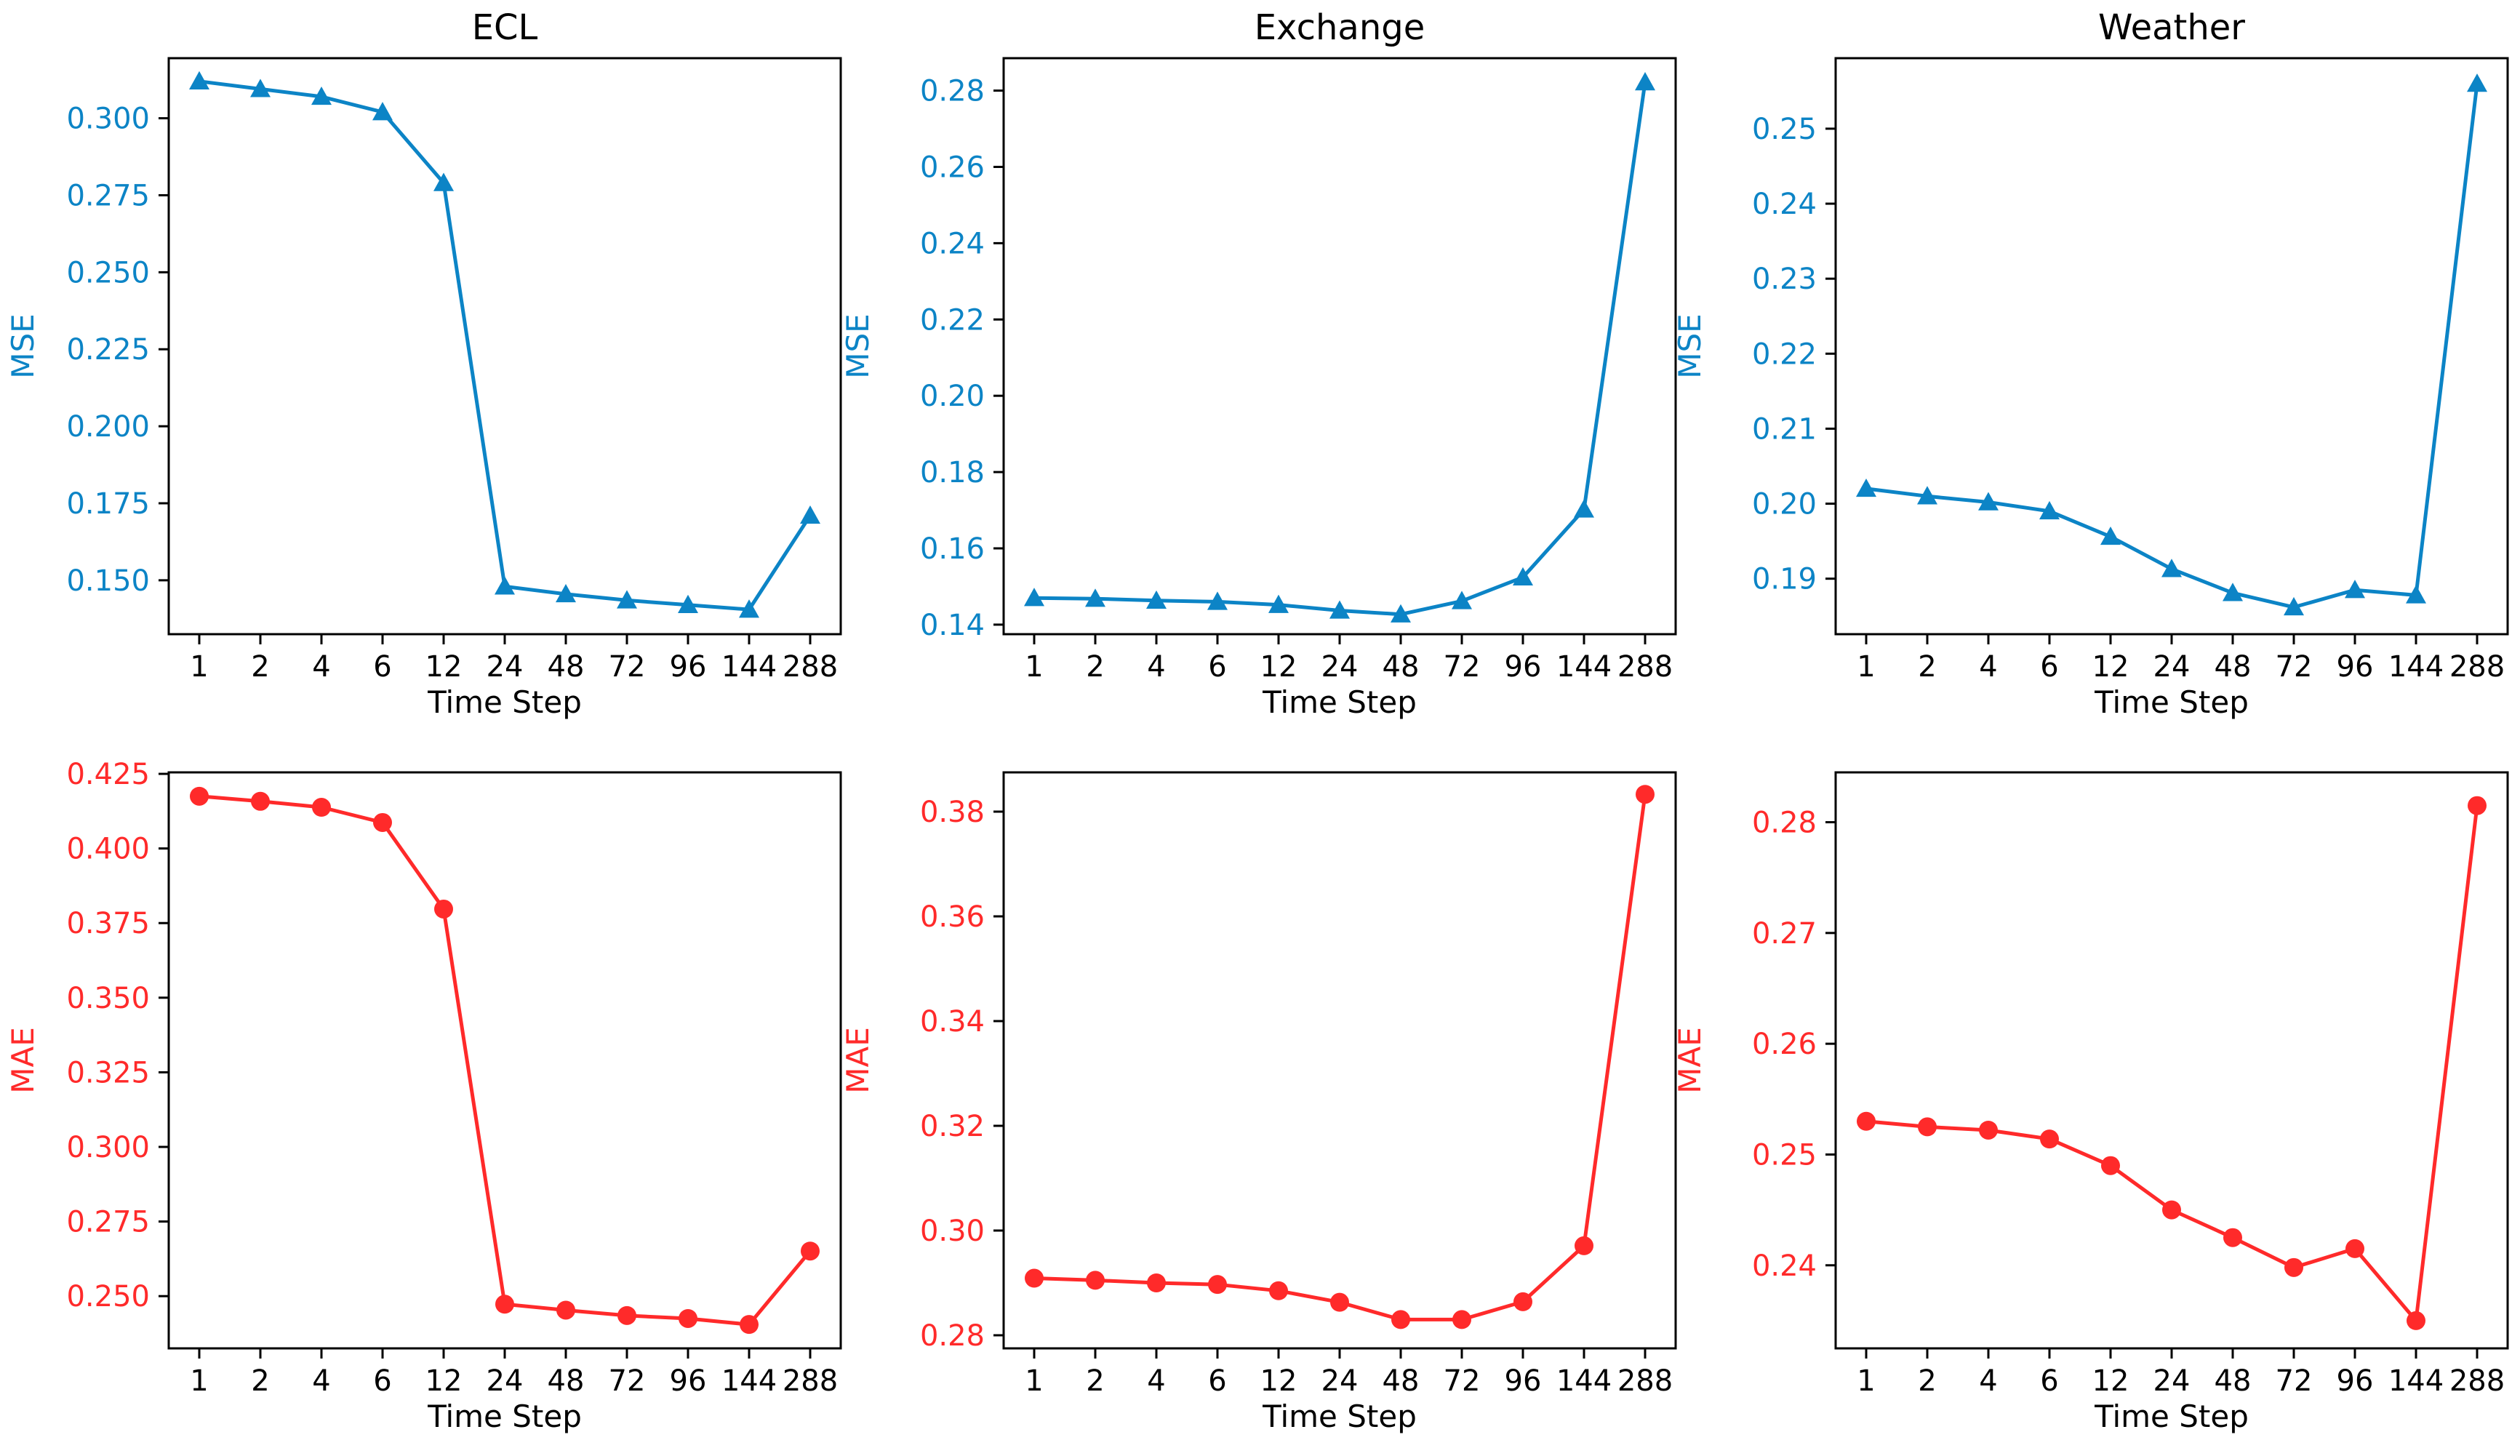 This screenshot has height=1456, width=2520. I want to click on y-tick-label: 0.150, so click(108, 581).